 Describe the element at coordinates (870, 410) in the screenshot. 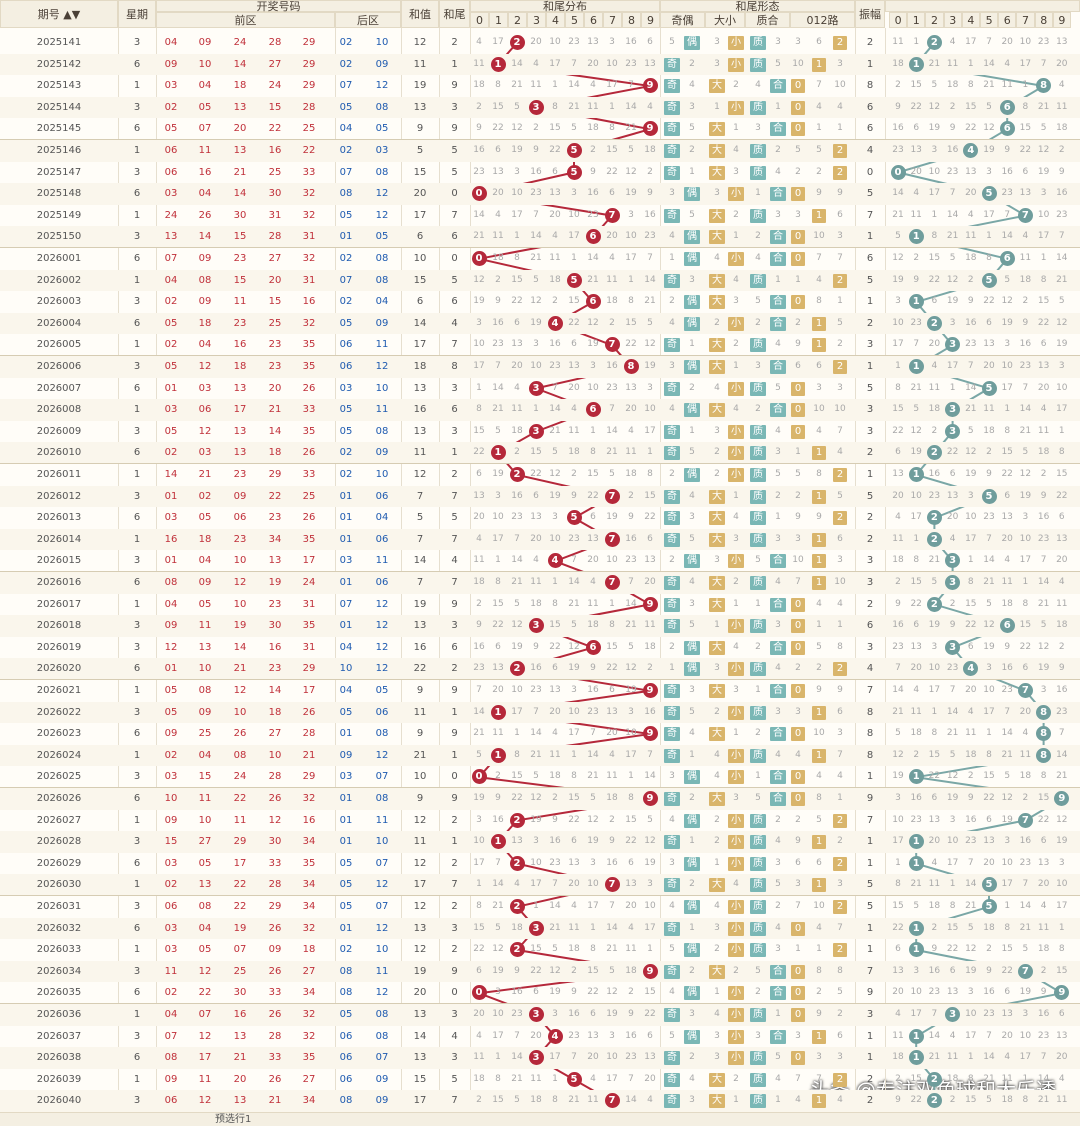

I see `amp-cell: 3` at that location.